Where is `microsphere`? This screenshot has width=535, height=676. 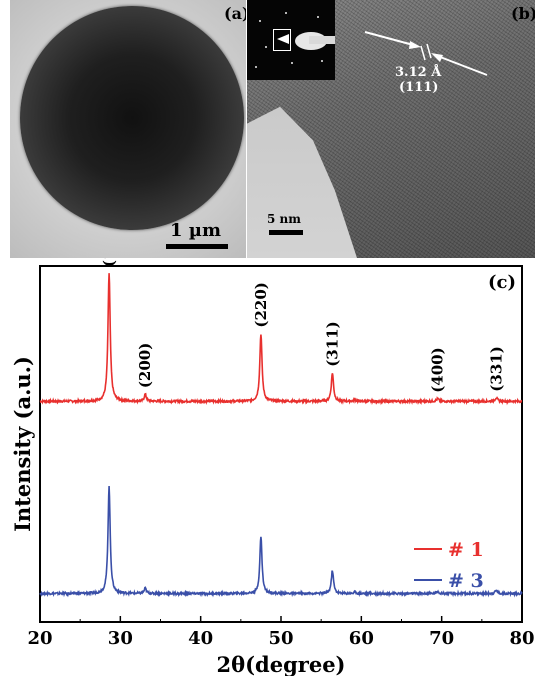 microsphere is located at coordinates (132, 118).